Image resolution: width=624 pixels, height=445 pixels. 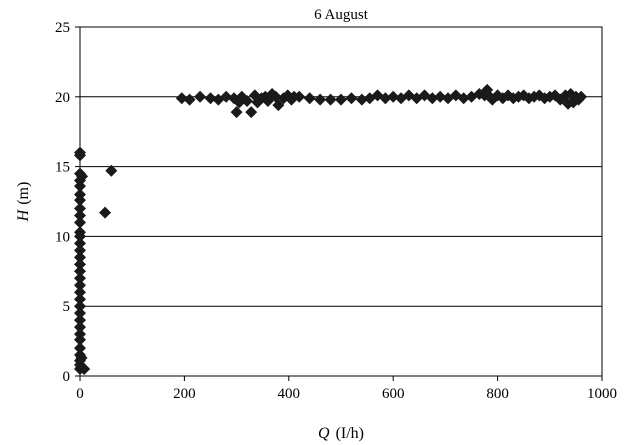 What do you see at coordinates (80, 394) in the screenshot?
I see `x-tick-label: 0` at bounding box center [80, 394].